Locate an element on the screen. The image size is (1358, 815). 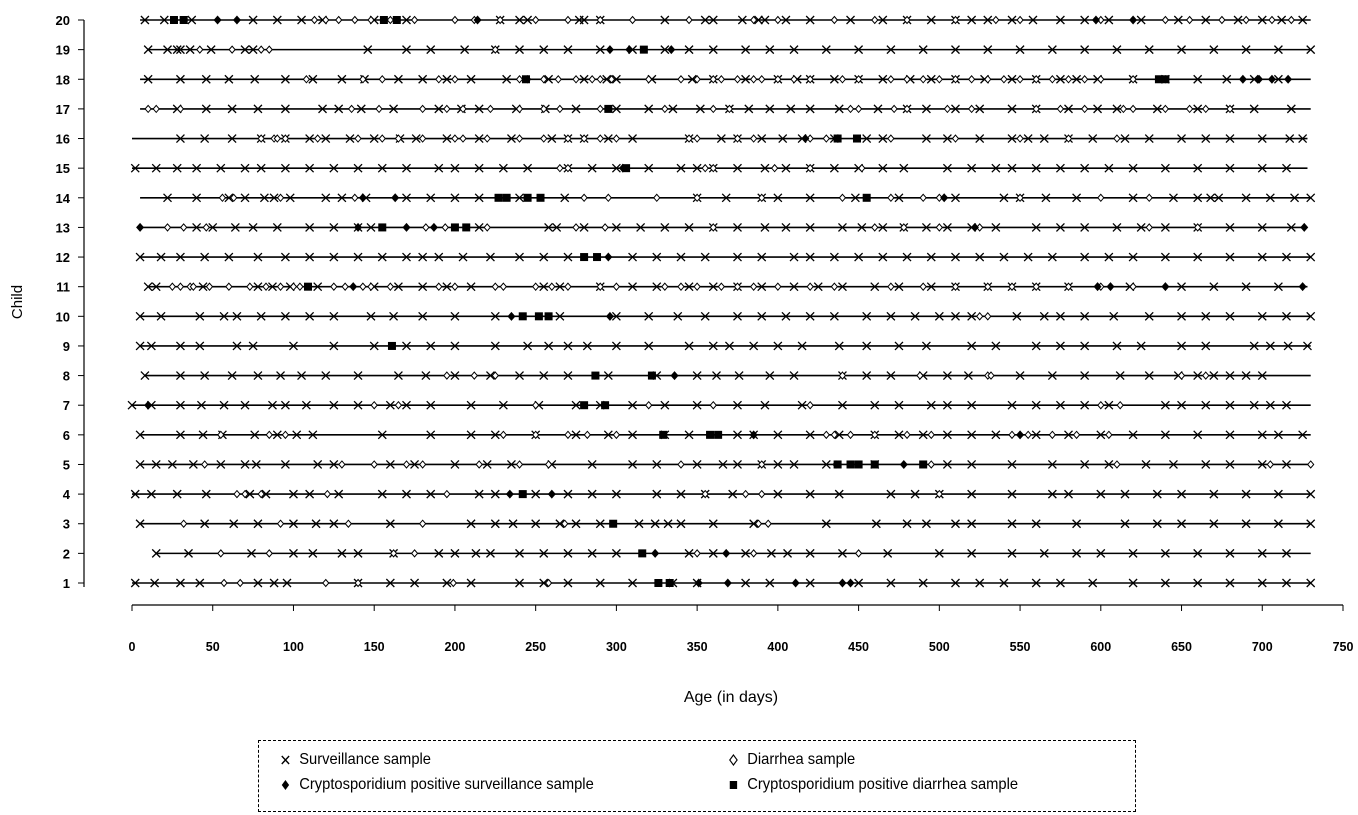
x-tick-label: 600 is located at coordinates (1100, 647).